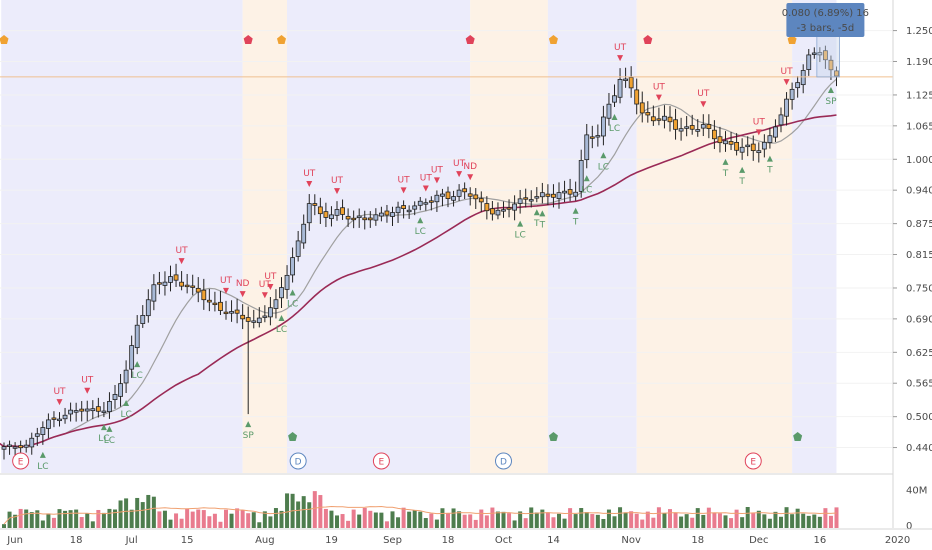 The height and width of the screenshot is (550, 932). I want to click on y-tick-label: 0.625, so click(919, 353).